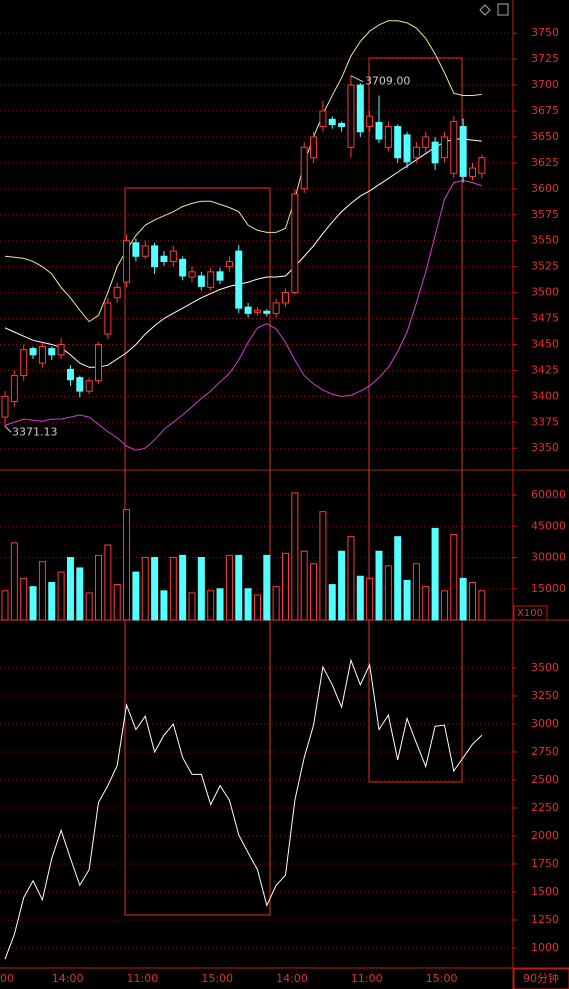 The image size is (569, 989). Describe the element at coordinates (545, 162) in the screenshot. I see `y-tick-label: 3625` at that location.